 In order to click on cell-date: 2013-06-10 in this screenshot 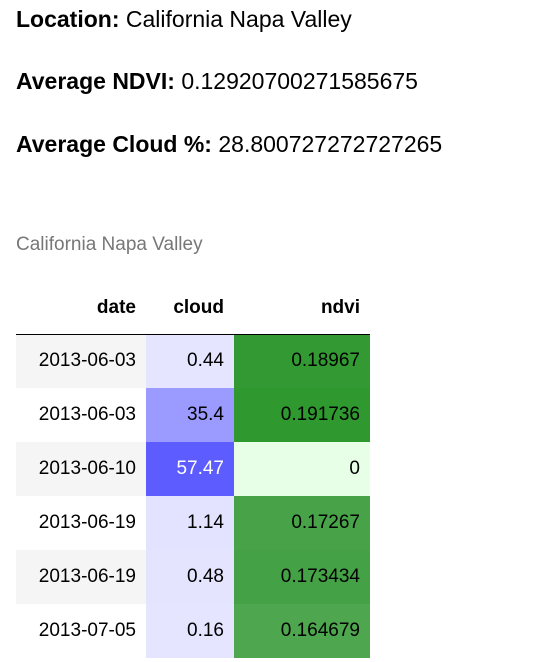, I will do `click(81, 469)`.